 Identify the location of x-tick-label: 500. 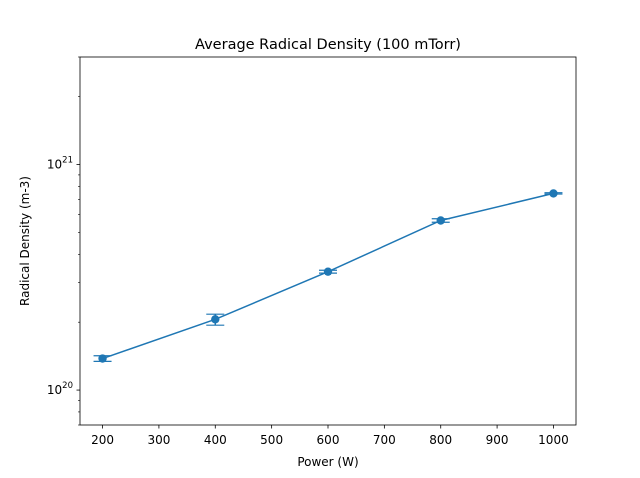
(271, 440).